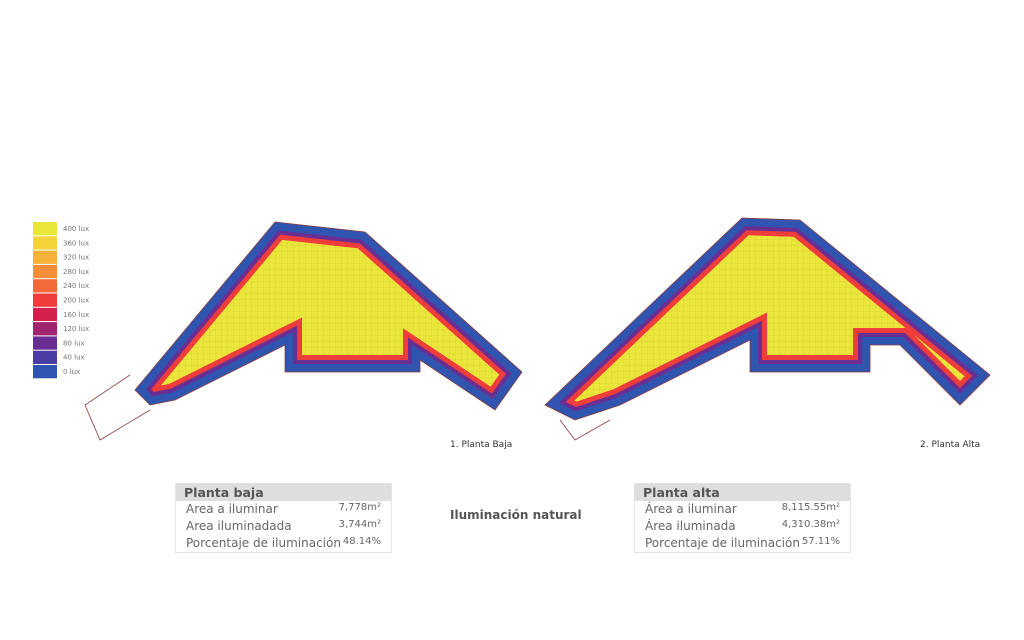 This screenshot has width=1024, height=640. I want to click on center-title: Iluminación natural, so click(516, 515).